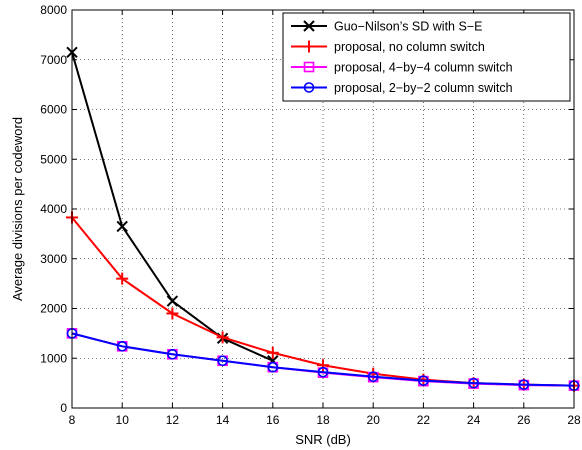 The image size is (582, 450). I want to click on marker-square, so click(309, 67).